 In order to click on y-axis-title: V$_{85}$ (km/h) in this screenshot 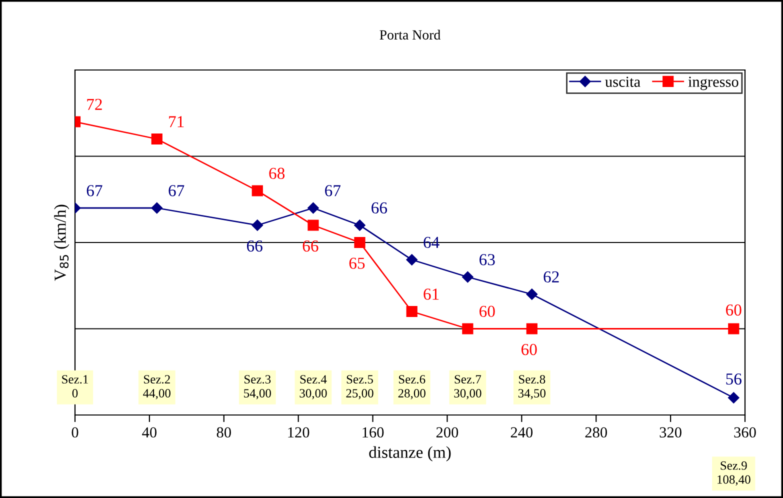, I will do `click(62, 242)`.